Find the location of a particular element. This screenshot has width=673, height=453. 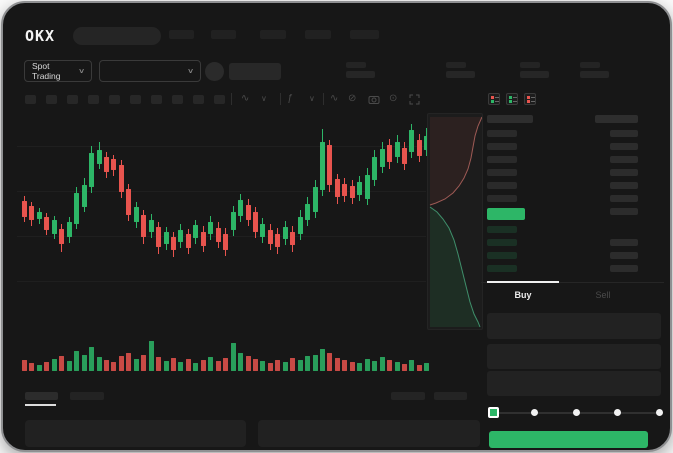

tab-sell: Sell is located at coordinates (603, 295).